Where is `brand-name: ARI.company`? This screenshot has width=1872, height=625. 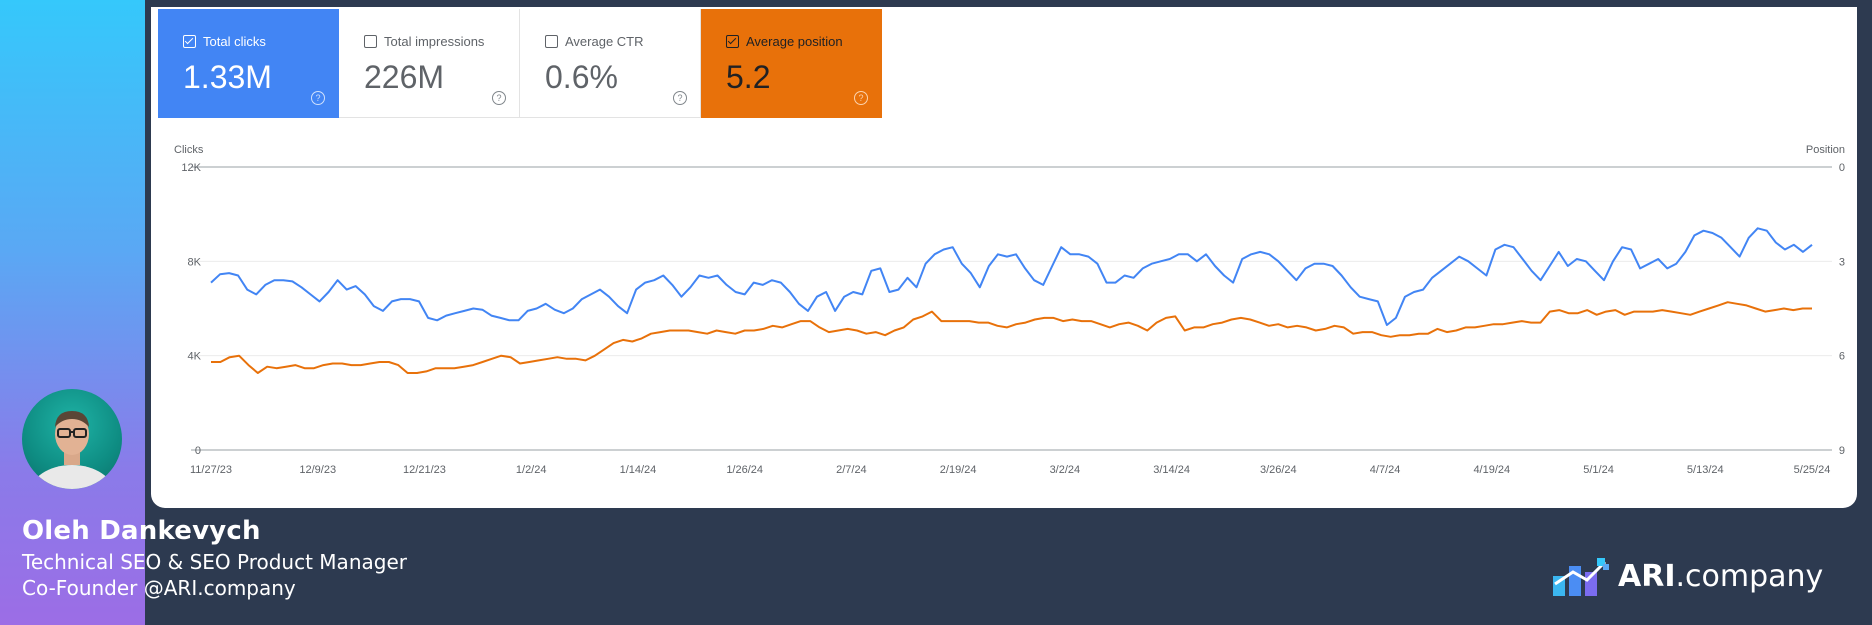
brand-name: ARI.company is located at coordinates (1720, 576).